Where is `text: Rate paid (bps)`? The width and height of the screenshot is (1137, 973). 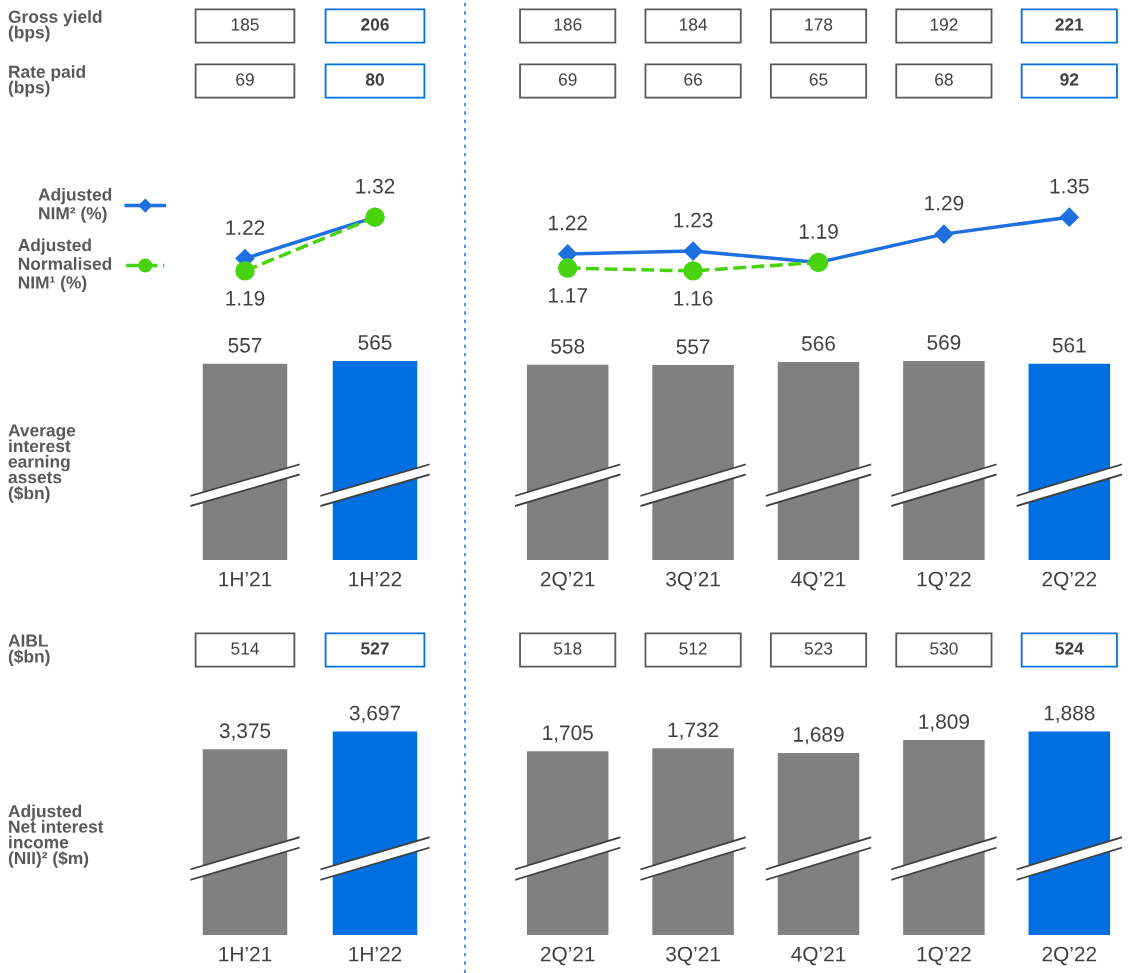 text: Rate paid (bps) is located at coordinates (46, 81).